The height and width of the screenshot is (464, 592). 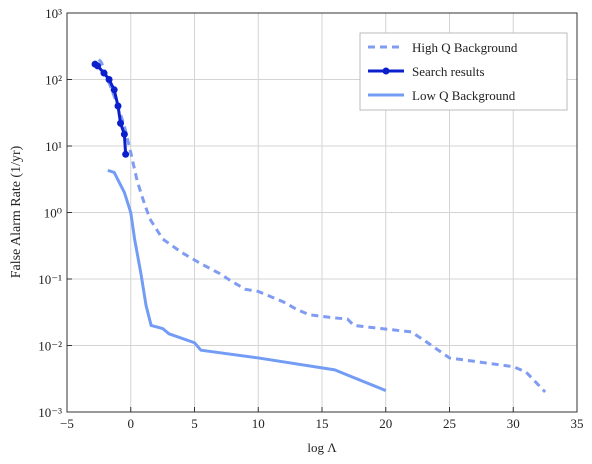 What do you see at coordinates (53, 213) in the screenshot?
I see `y-tick-label: 10⁰` at bounding box center [53, 213].